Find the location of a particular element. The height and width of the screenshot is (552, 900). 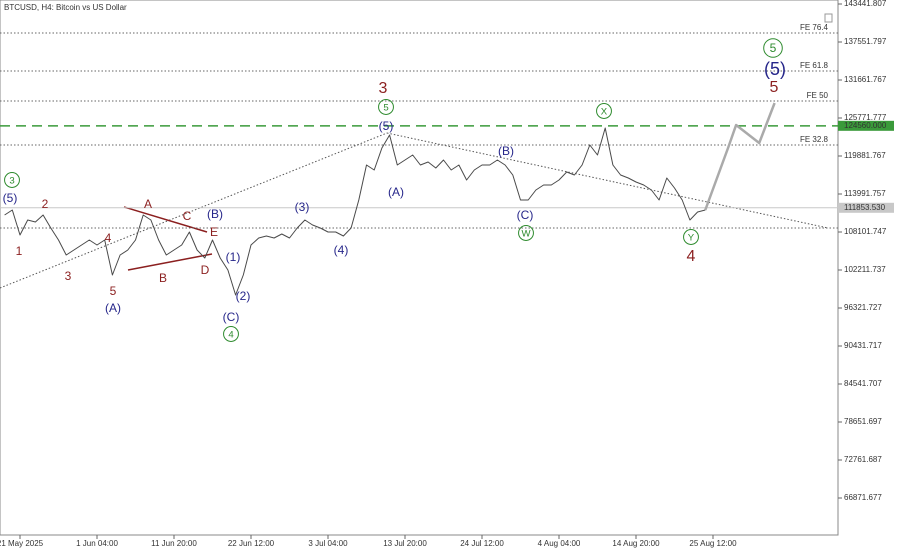

triangle-line is located at coordinates (170, 262).